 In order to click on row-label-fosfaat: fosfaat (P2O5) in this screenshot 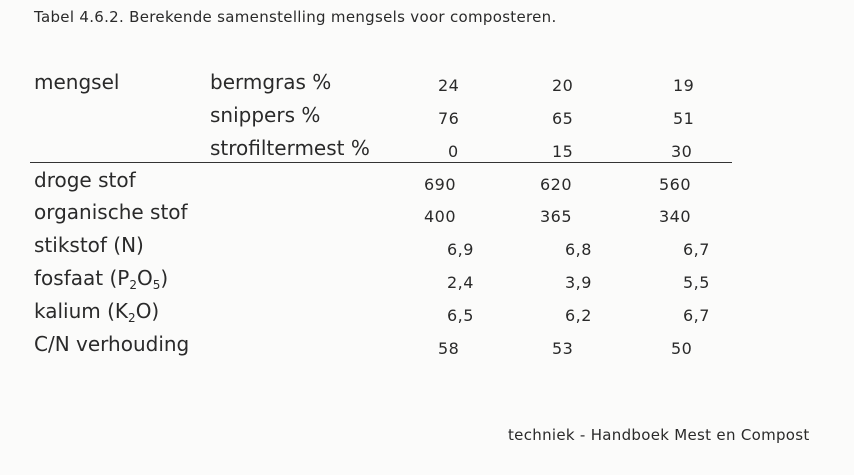, I will do `click(101, 279)`.